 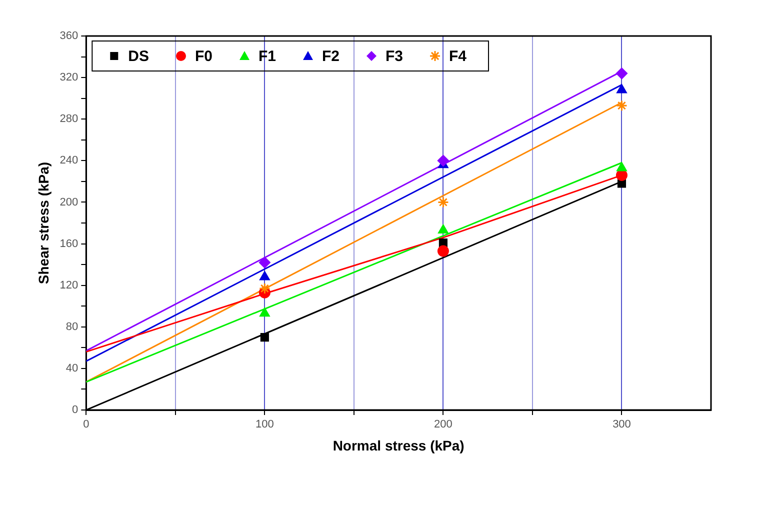 I want to click on y-tick-label: 320, so click(x=69, y=78).